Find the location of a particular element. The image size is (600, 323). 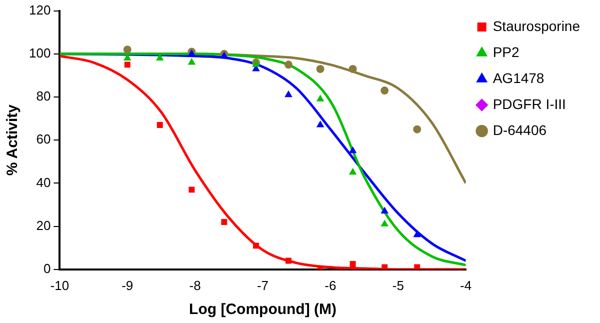

x-tick-label: -8 is located at coordinates (195, 285).